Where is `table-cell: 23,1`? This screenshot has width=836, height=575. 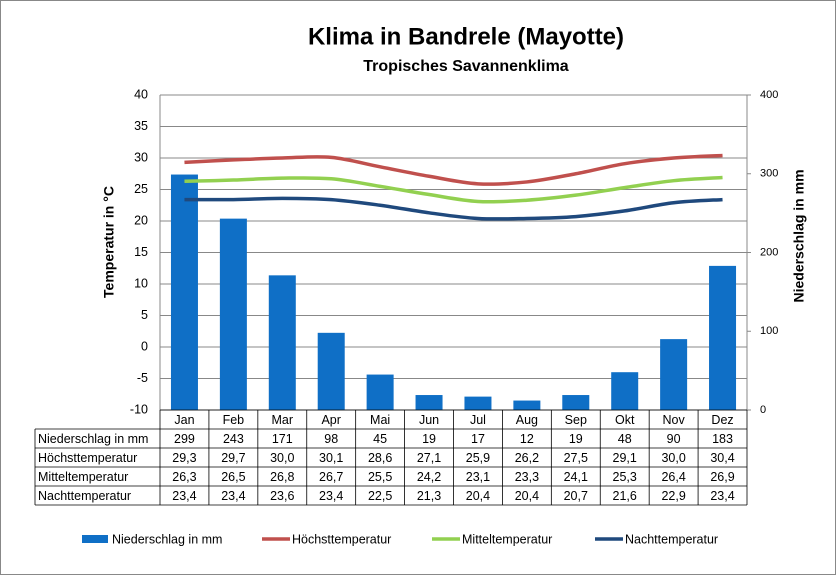
table-cell: 23,1 is located at coordinates (478, 477).